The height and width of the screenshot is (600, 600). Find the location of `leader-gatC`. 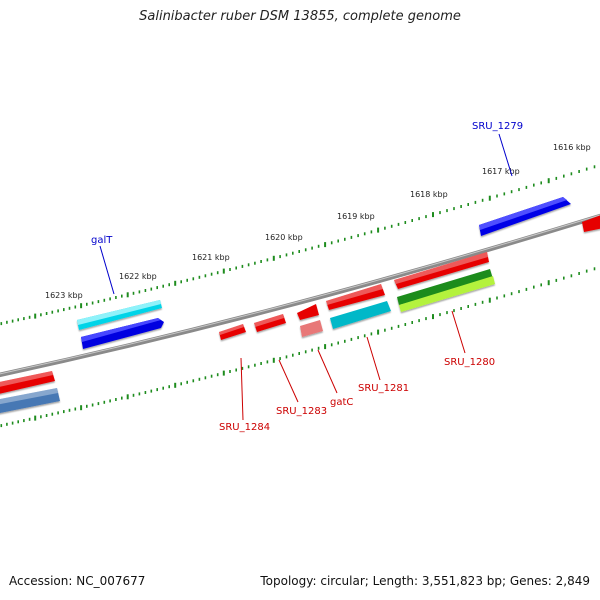

leader-gatC is located at coordinates (327, 371).